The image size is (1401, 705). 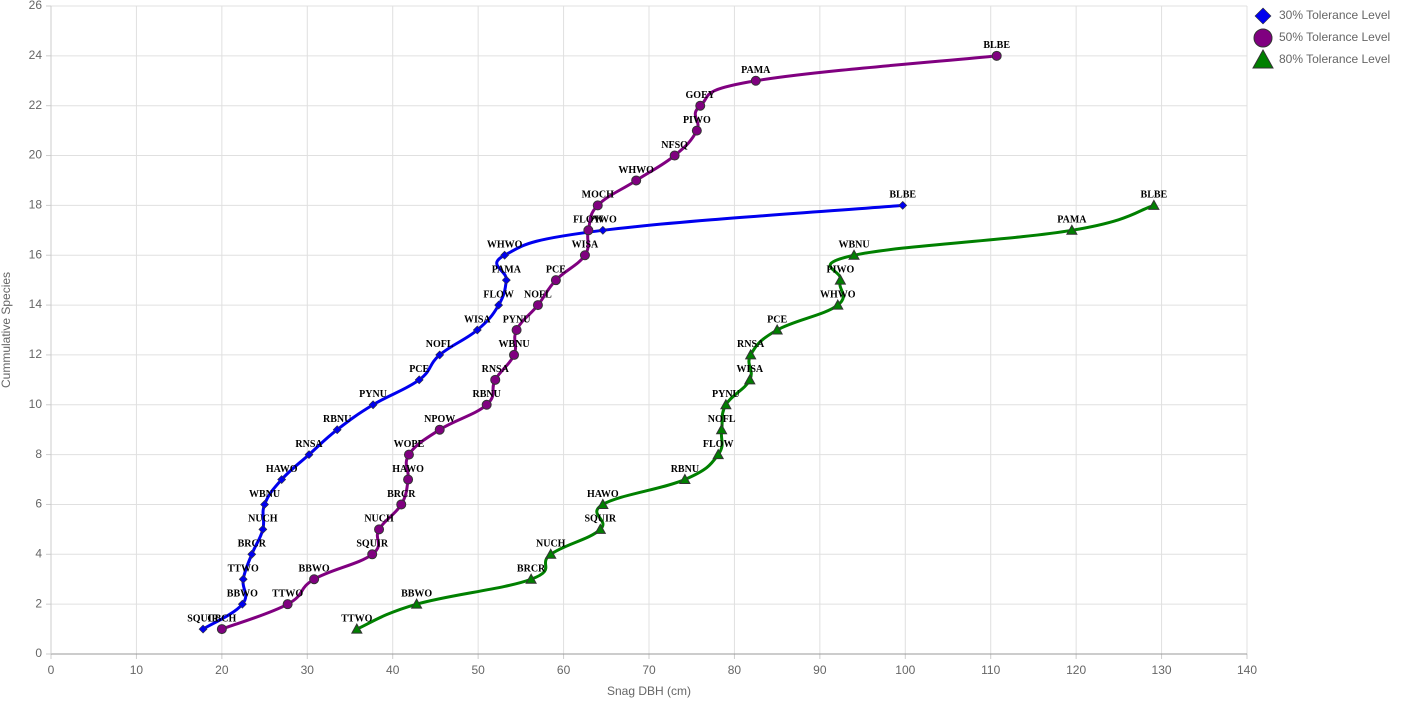 What do you see at coordinates (308, 670) in the screenshot?
I see `x-tick-label: 30` at bounding box center [308, 670].